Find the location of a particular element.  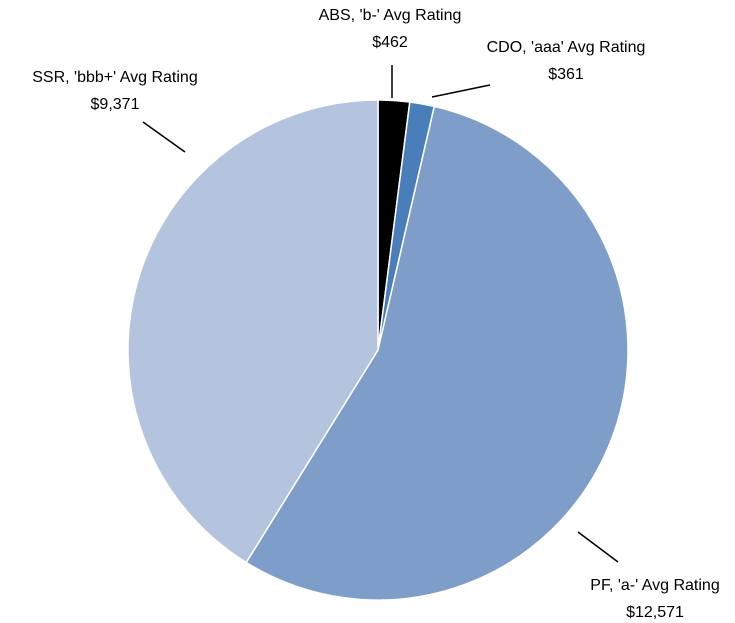

data-label-category: CDO, 'aaa' Avg Rating is located at coordinates (566, 47).